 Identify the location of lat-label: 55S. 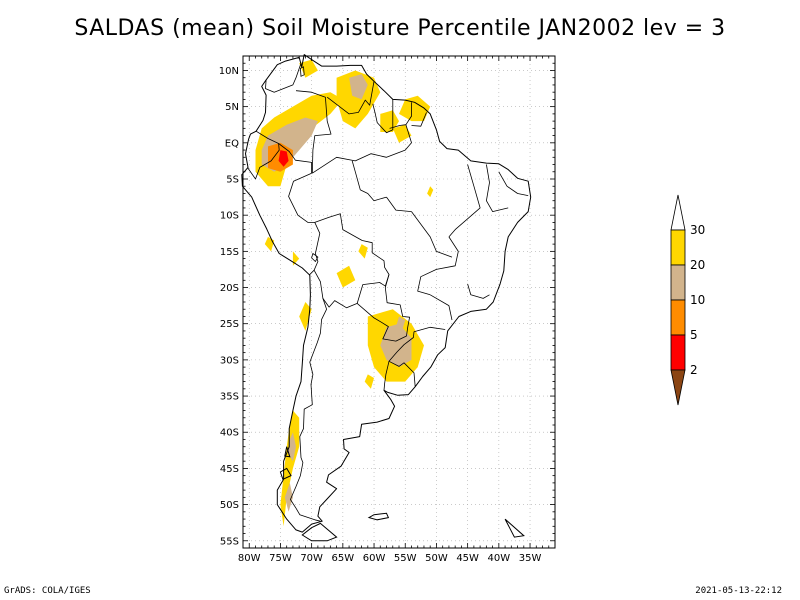
(229, 541).